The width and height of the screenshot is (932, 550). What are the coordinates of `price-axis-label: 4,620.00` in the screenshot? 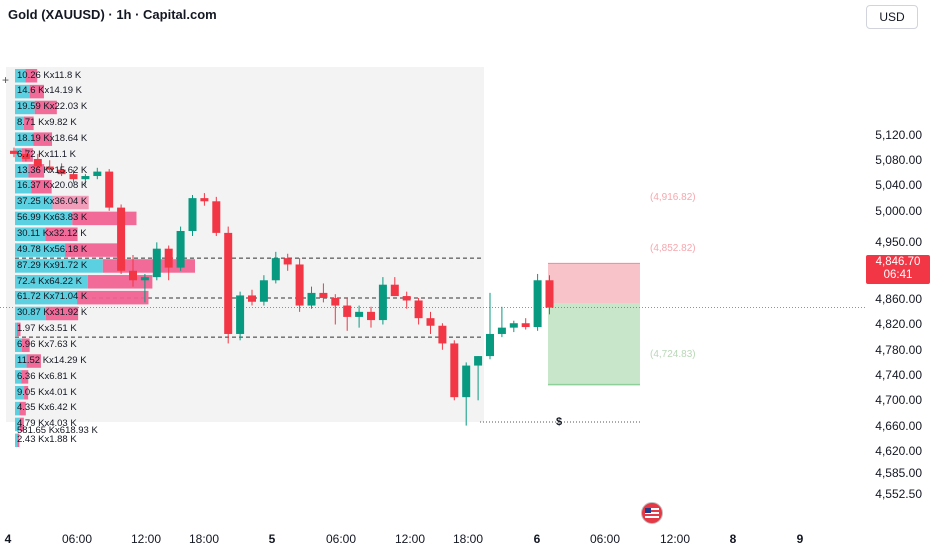 It's located at (898, 450).